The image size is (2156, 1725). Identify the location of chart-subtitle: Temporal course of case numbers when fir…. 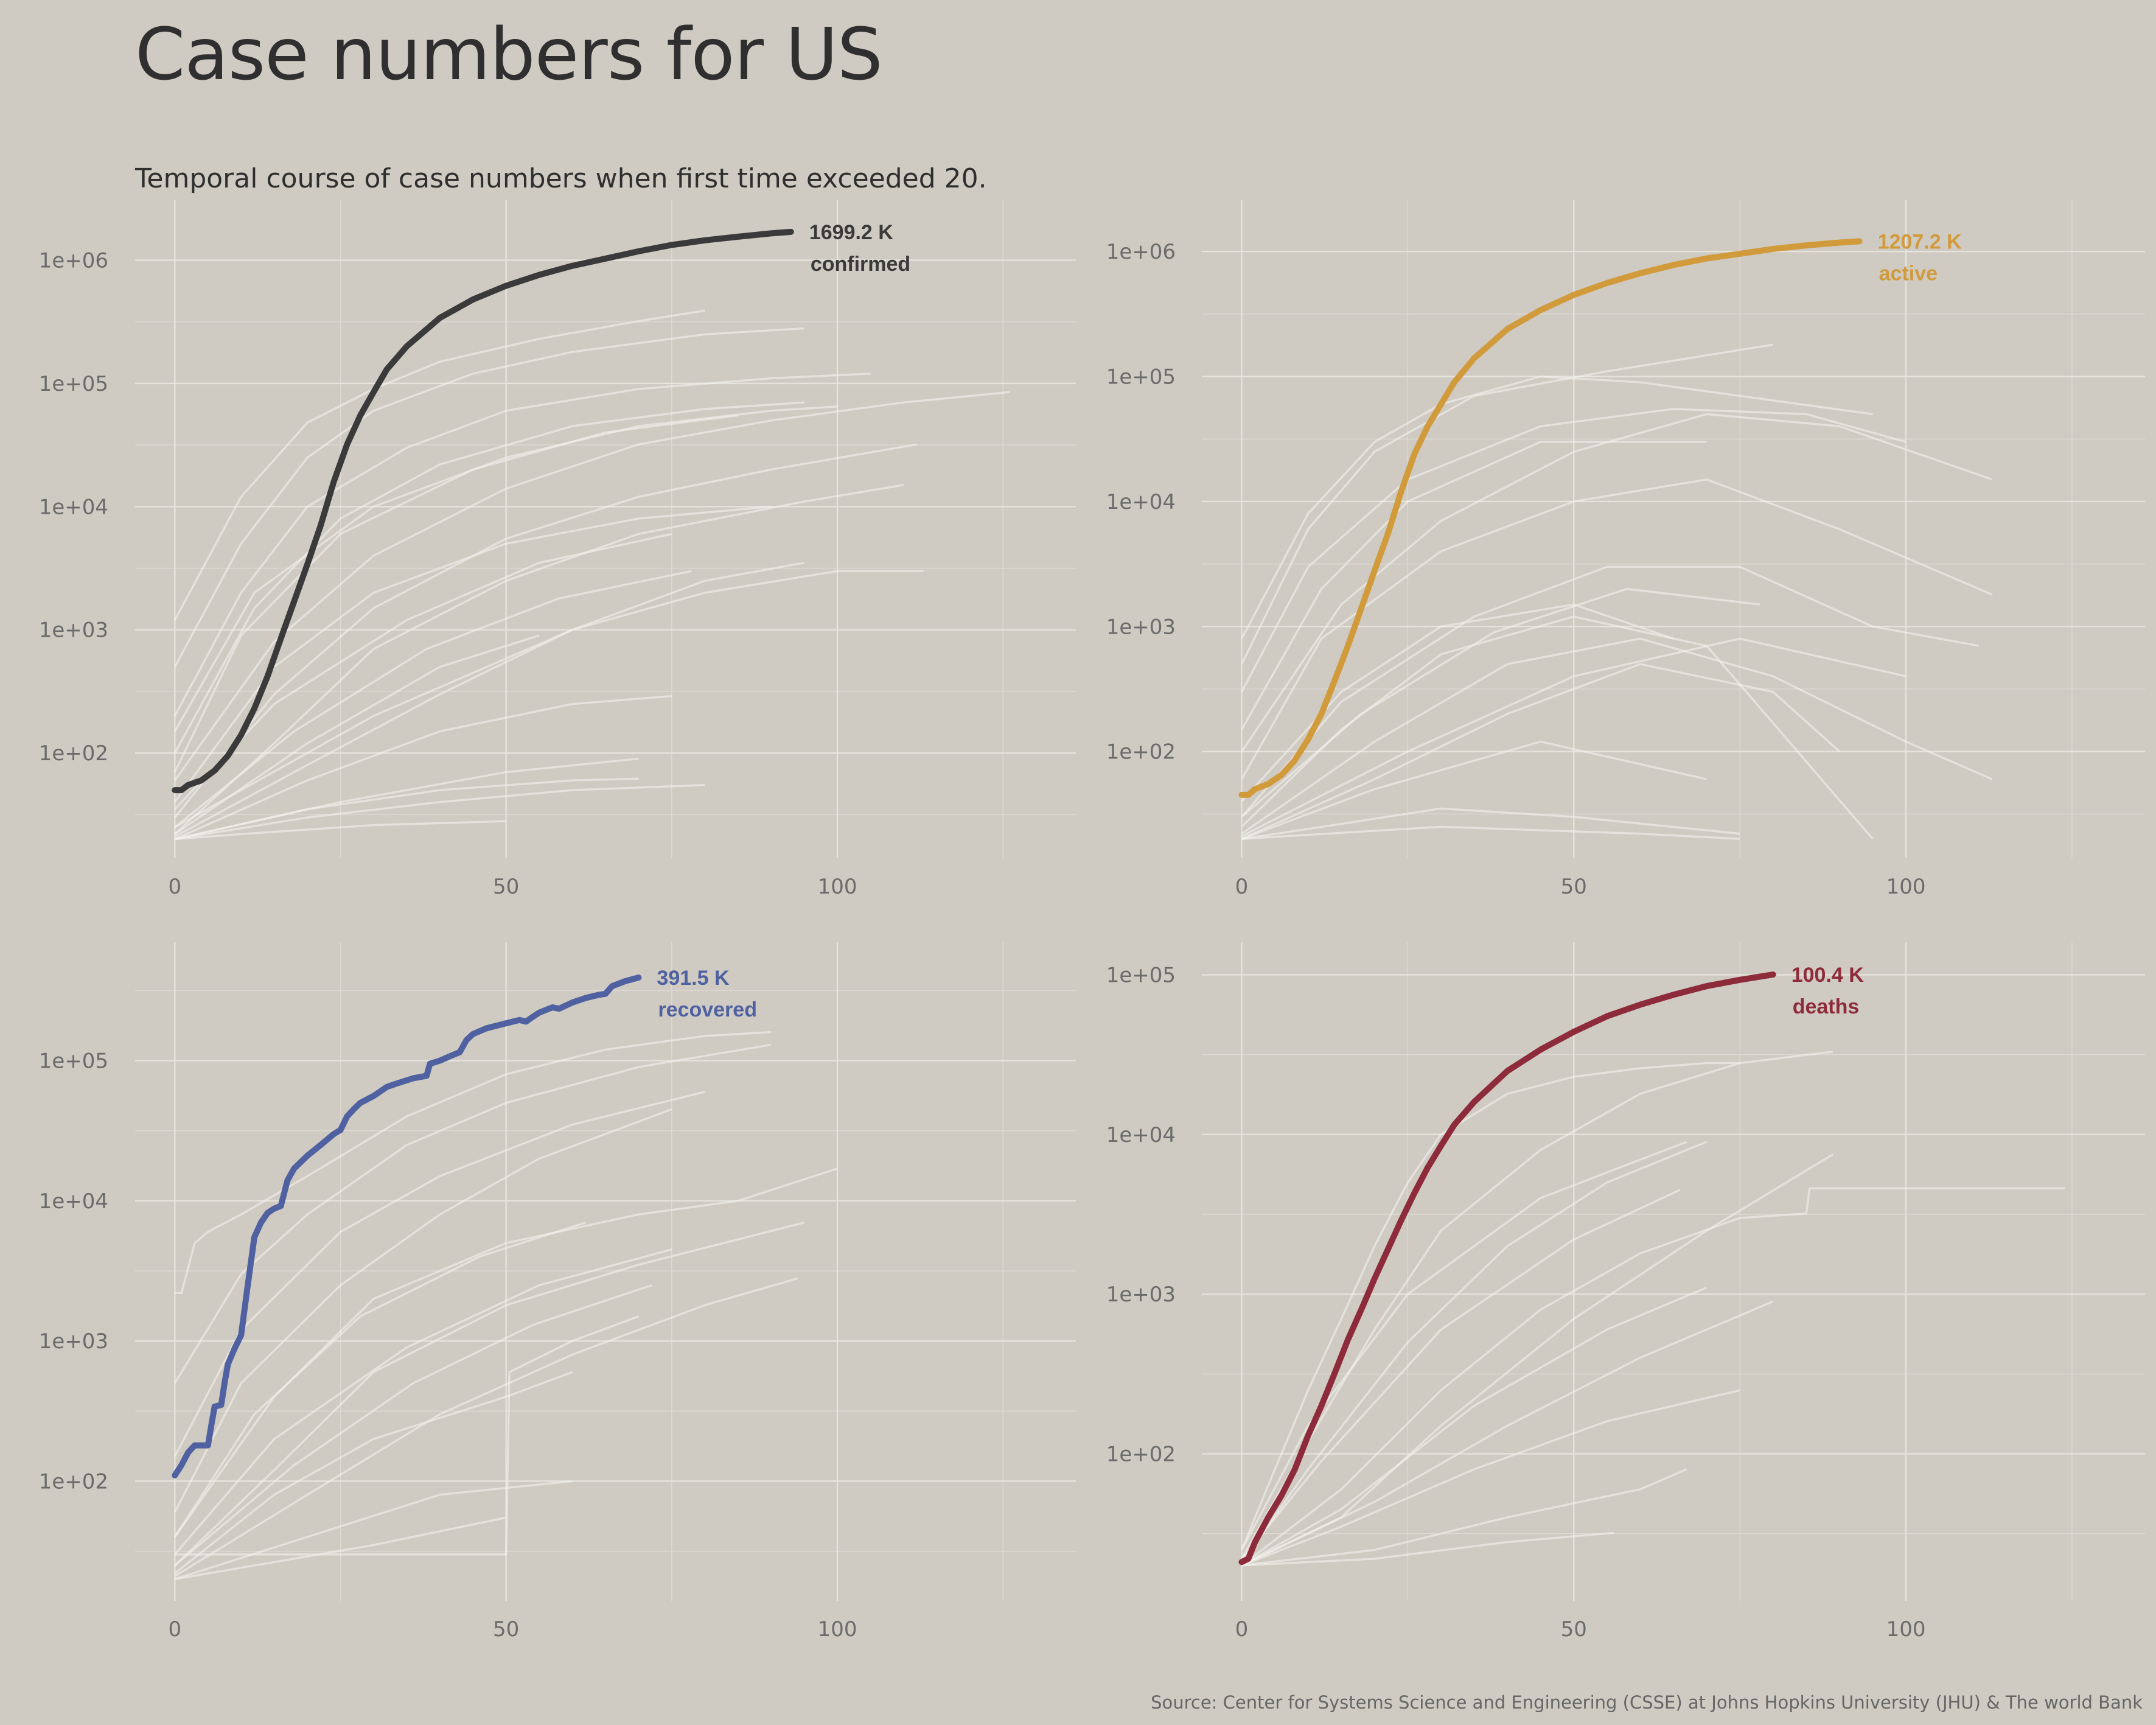
(561, 178).